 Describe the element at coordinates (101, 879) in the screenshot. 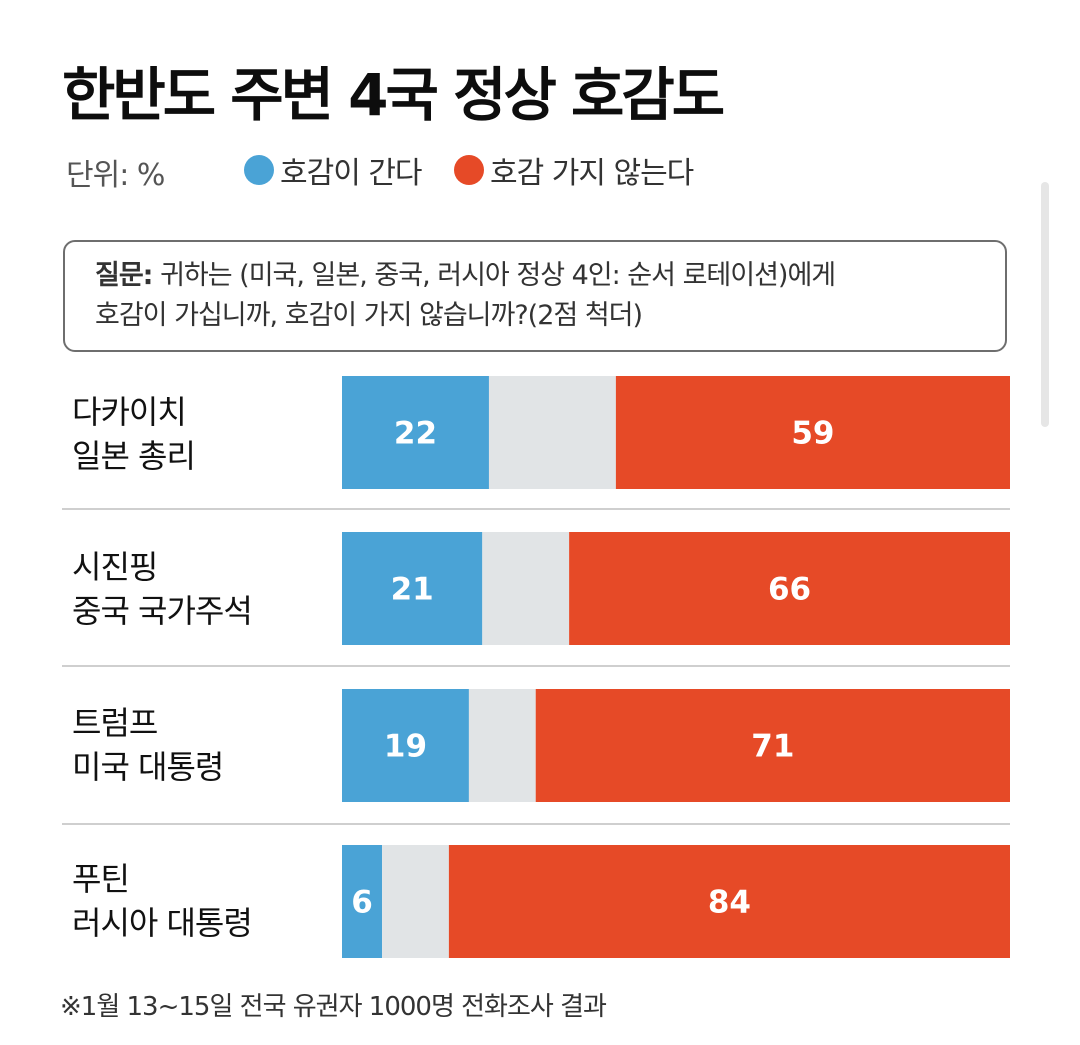

I see `leader-name: 푸틴` at that location.